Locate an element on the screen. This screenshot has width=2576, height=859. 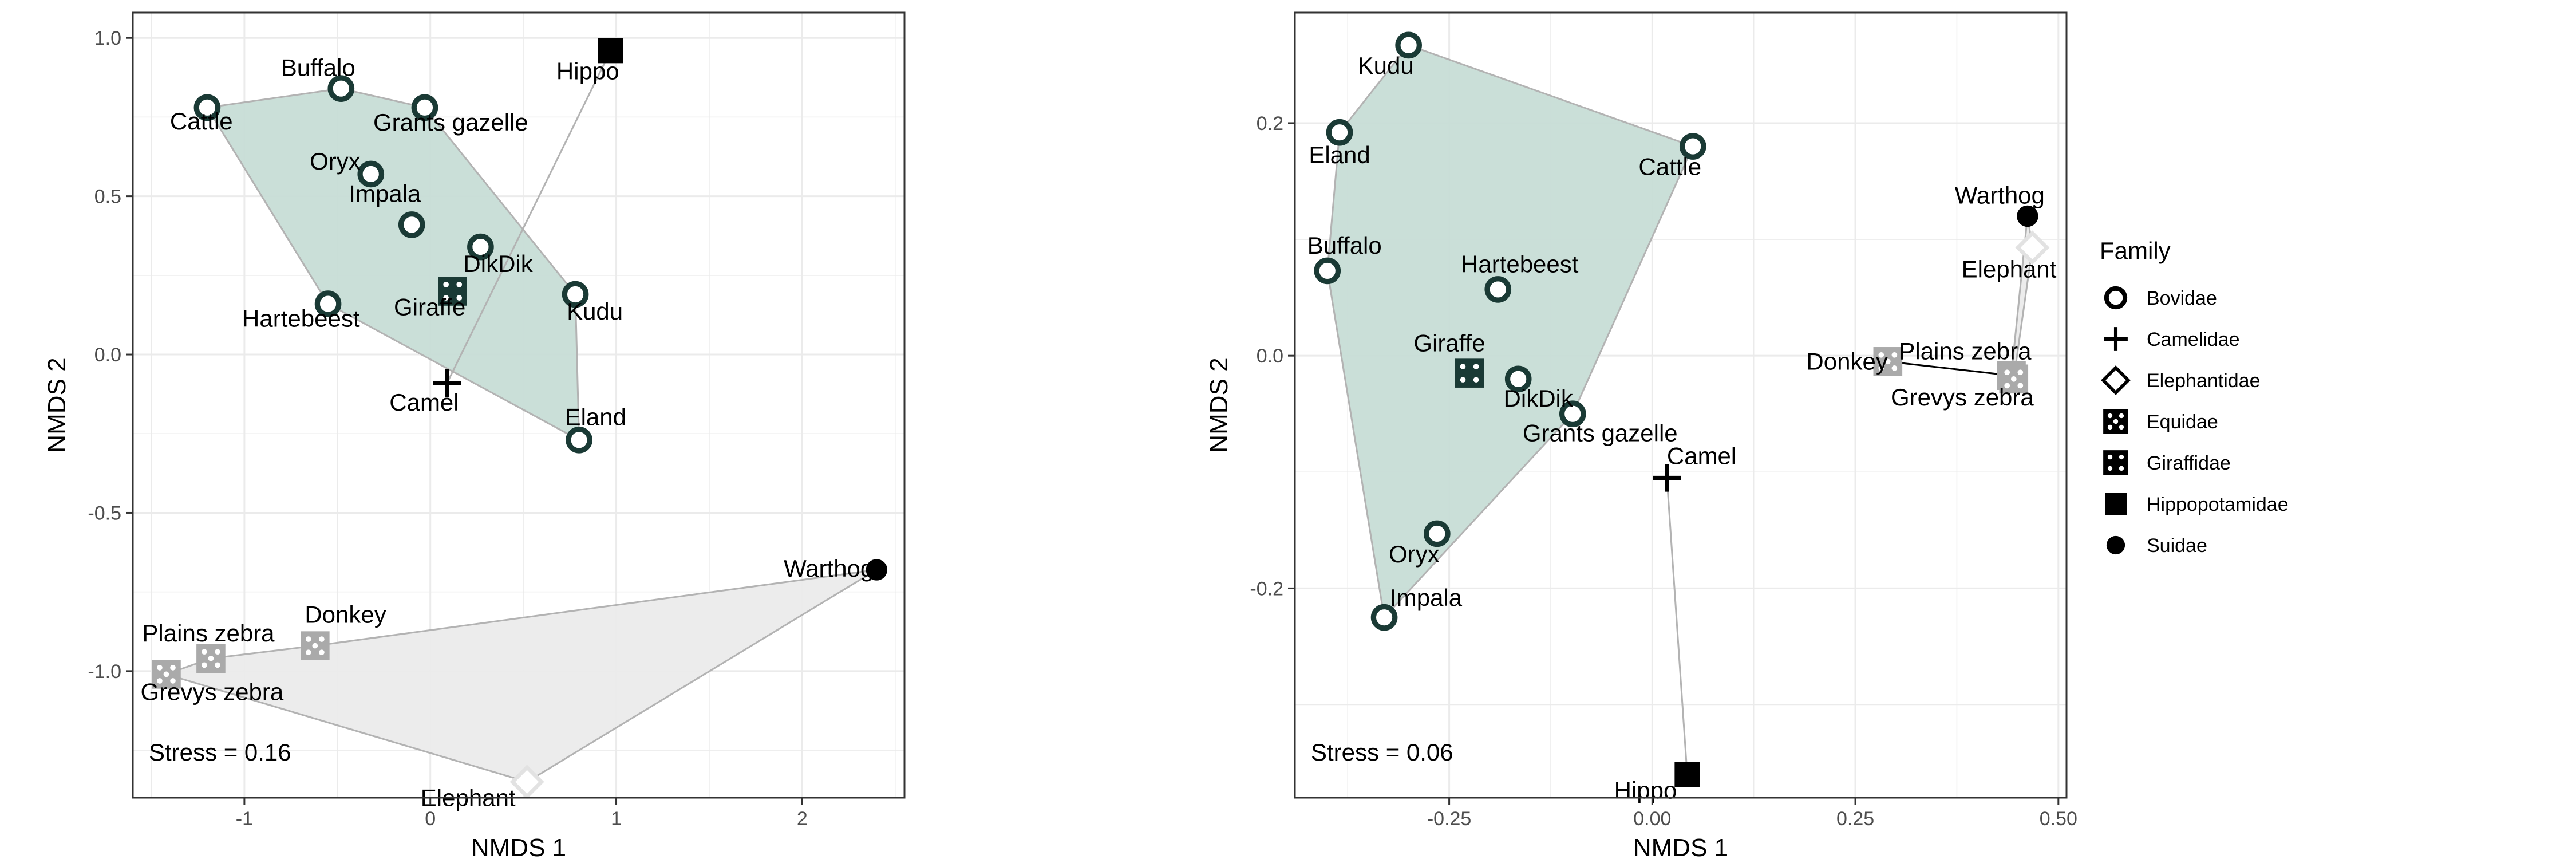
y-tick-label: 0.2 is located at coordinates (1270, 124).